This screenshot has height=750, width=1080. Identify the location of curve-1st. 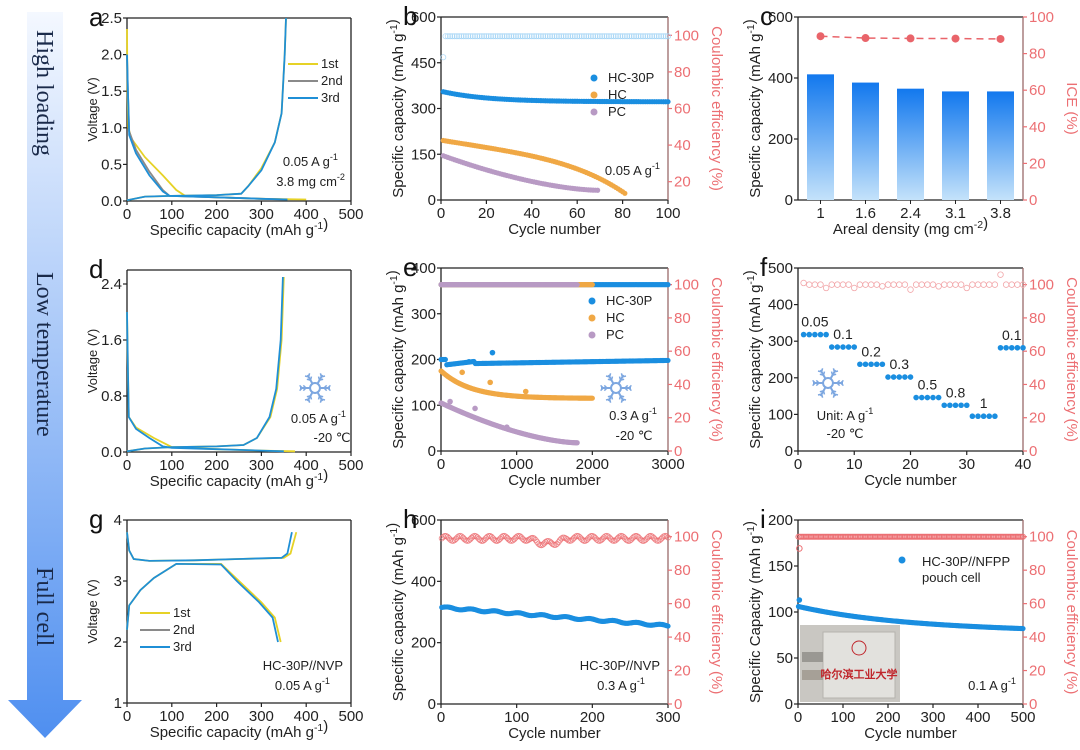
(211, 382).